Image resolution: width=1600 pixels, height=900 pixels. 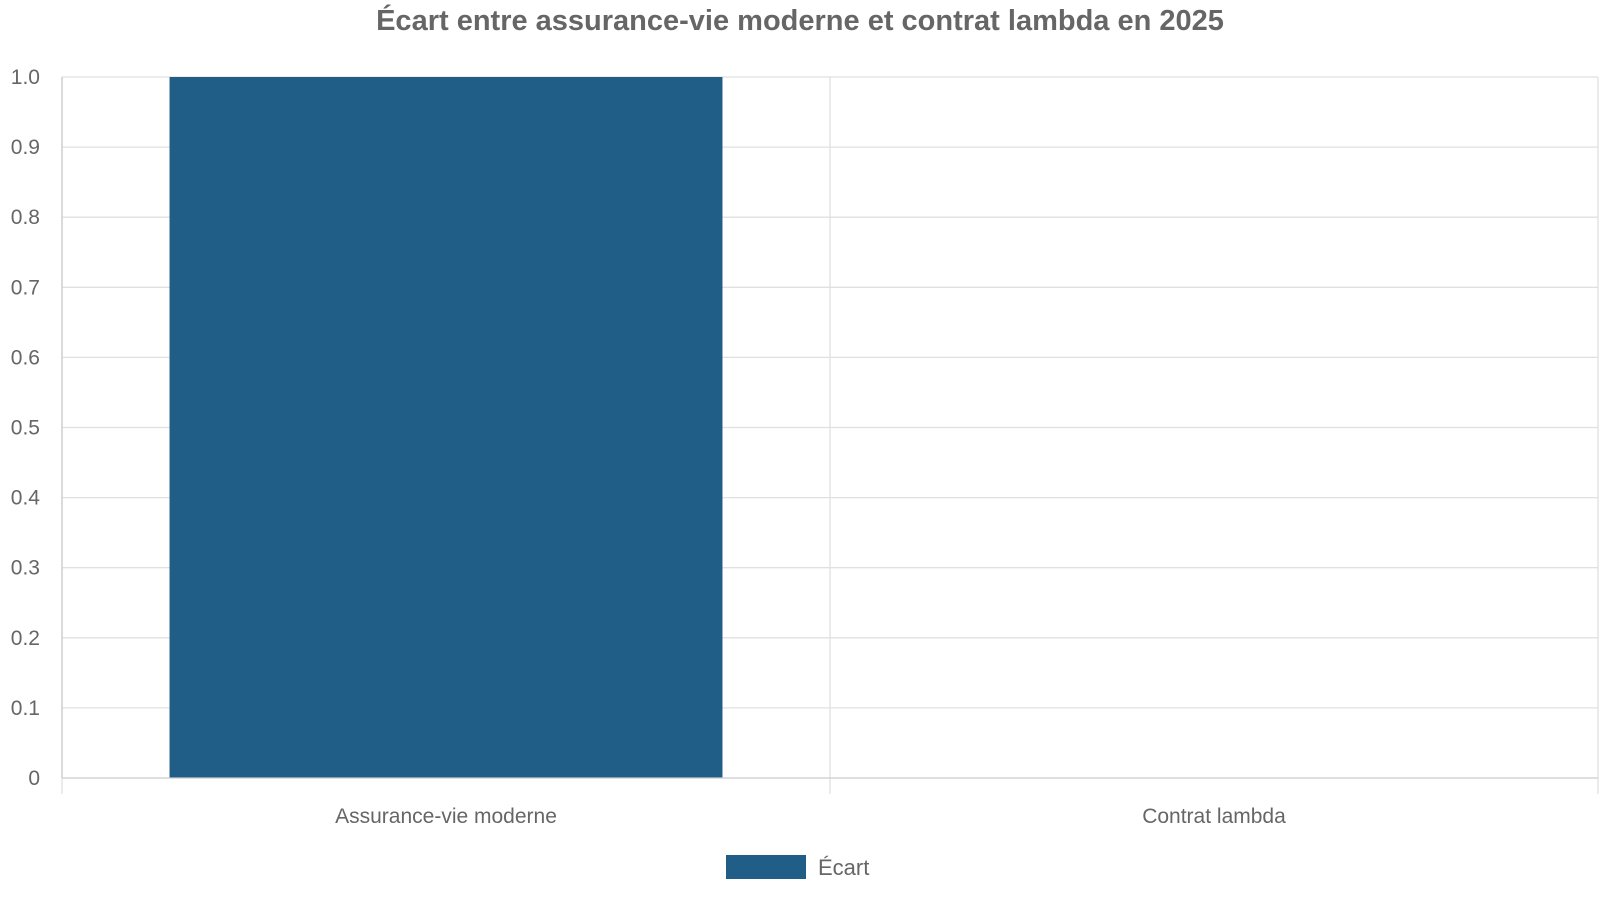 I want to click on y-tick-label: 0.8, so click(x=25, y=217).